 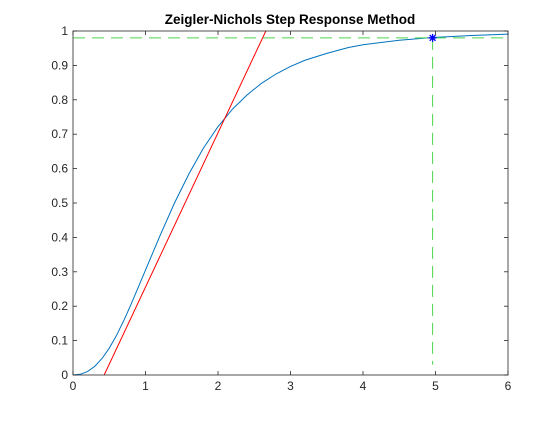 What do you see at coordinates (363, 386) in the screenshot?
I see `x-tick-label: 4` at bounding box center [363, 386].